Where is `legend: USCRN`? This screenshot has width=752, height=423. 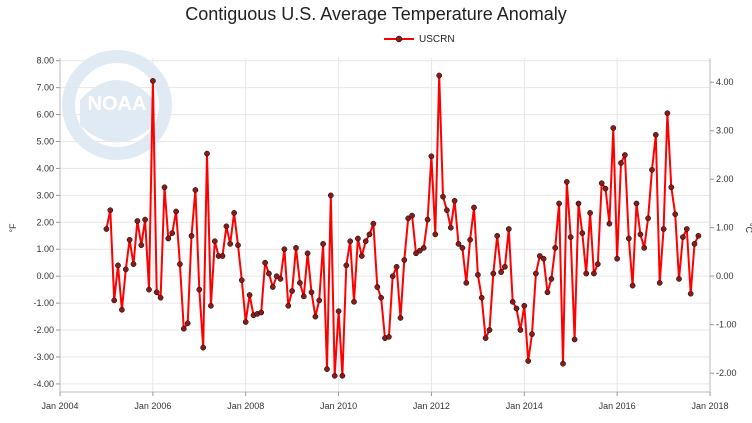
legend: USCRN is located at coordinates (419, 39).